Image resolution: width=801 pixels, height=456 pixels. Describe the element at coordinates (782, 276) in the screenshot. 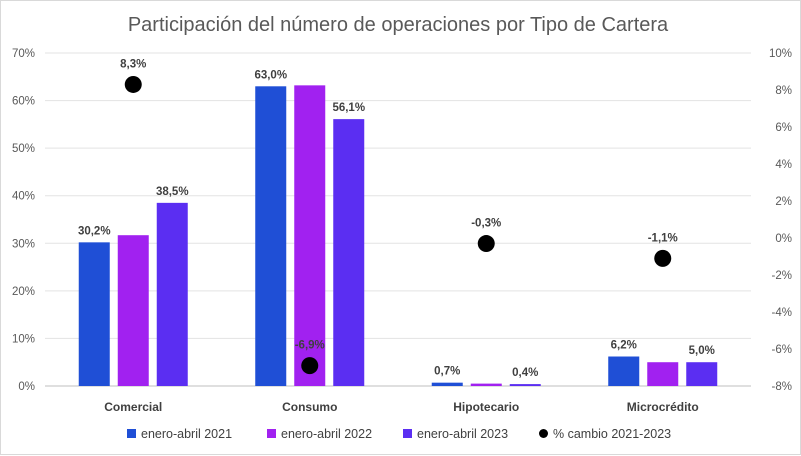

I see `secondary-y-tick: -2%` at that location.